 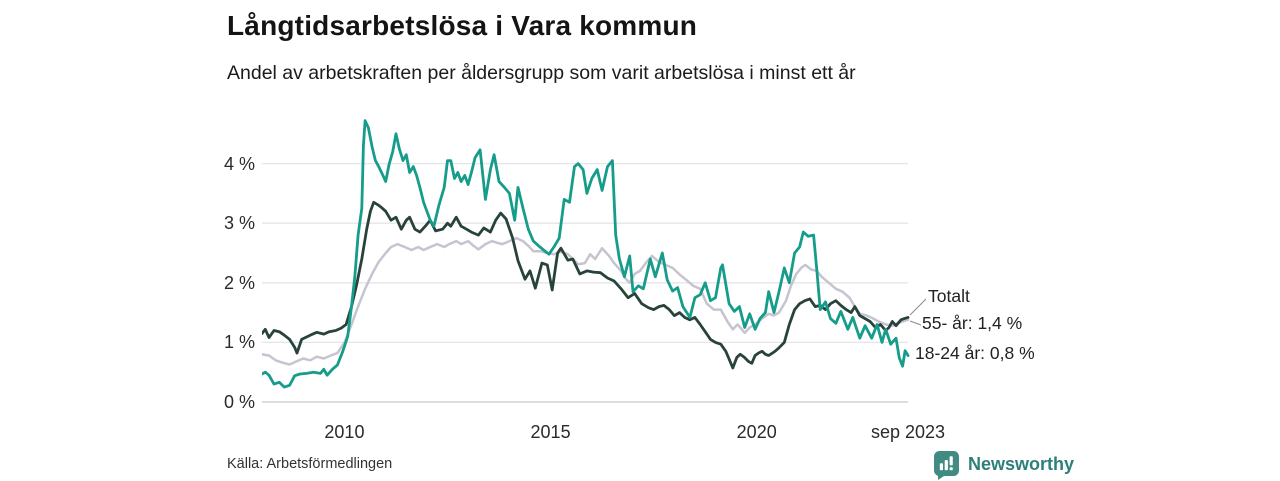 What do you see at coordinates (239, 163) in the screenshot?
I see `y-tick-label: 4 %` at bounding box center [239, 163].